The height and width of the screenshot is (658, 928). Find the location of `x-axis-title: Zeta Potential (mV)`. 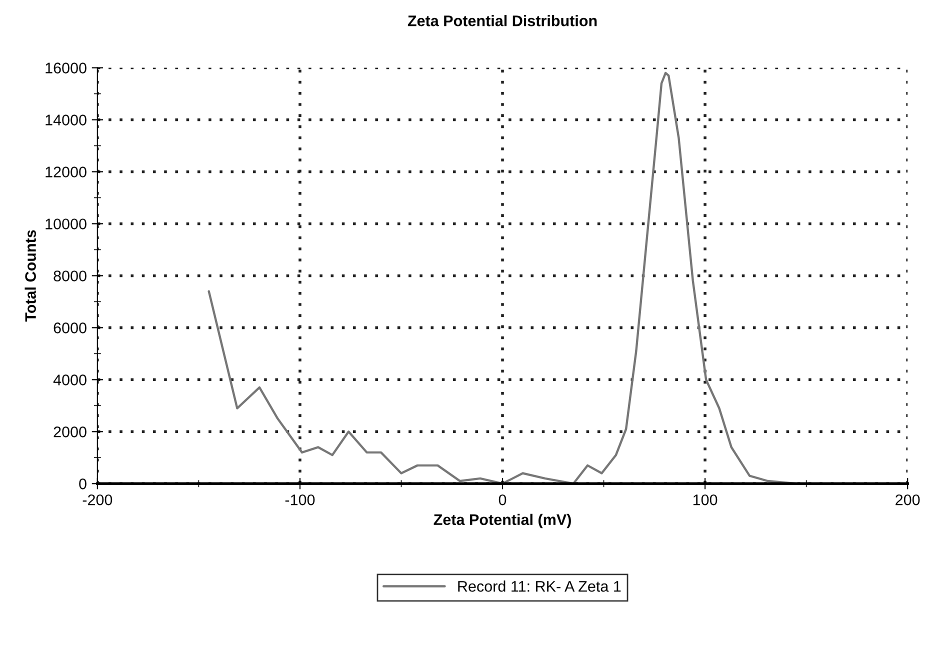

x-axis-title: Zeta Potential (mV) is located at coordinates (502, 521).